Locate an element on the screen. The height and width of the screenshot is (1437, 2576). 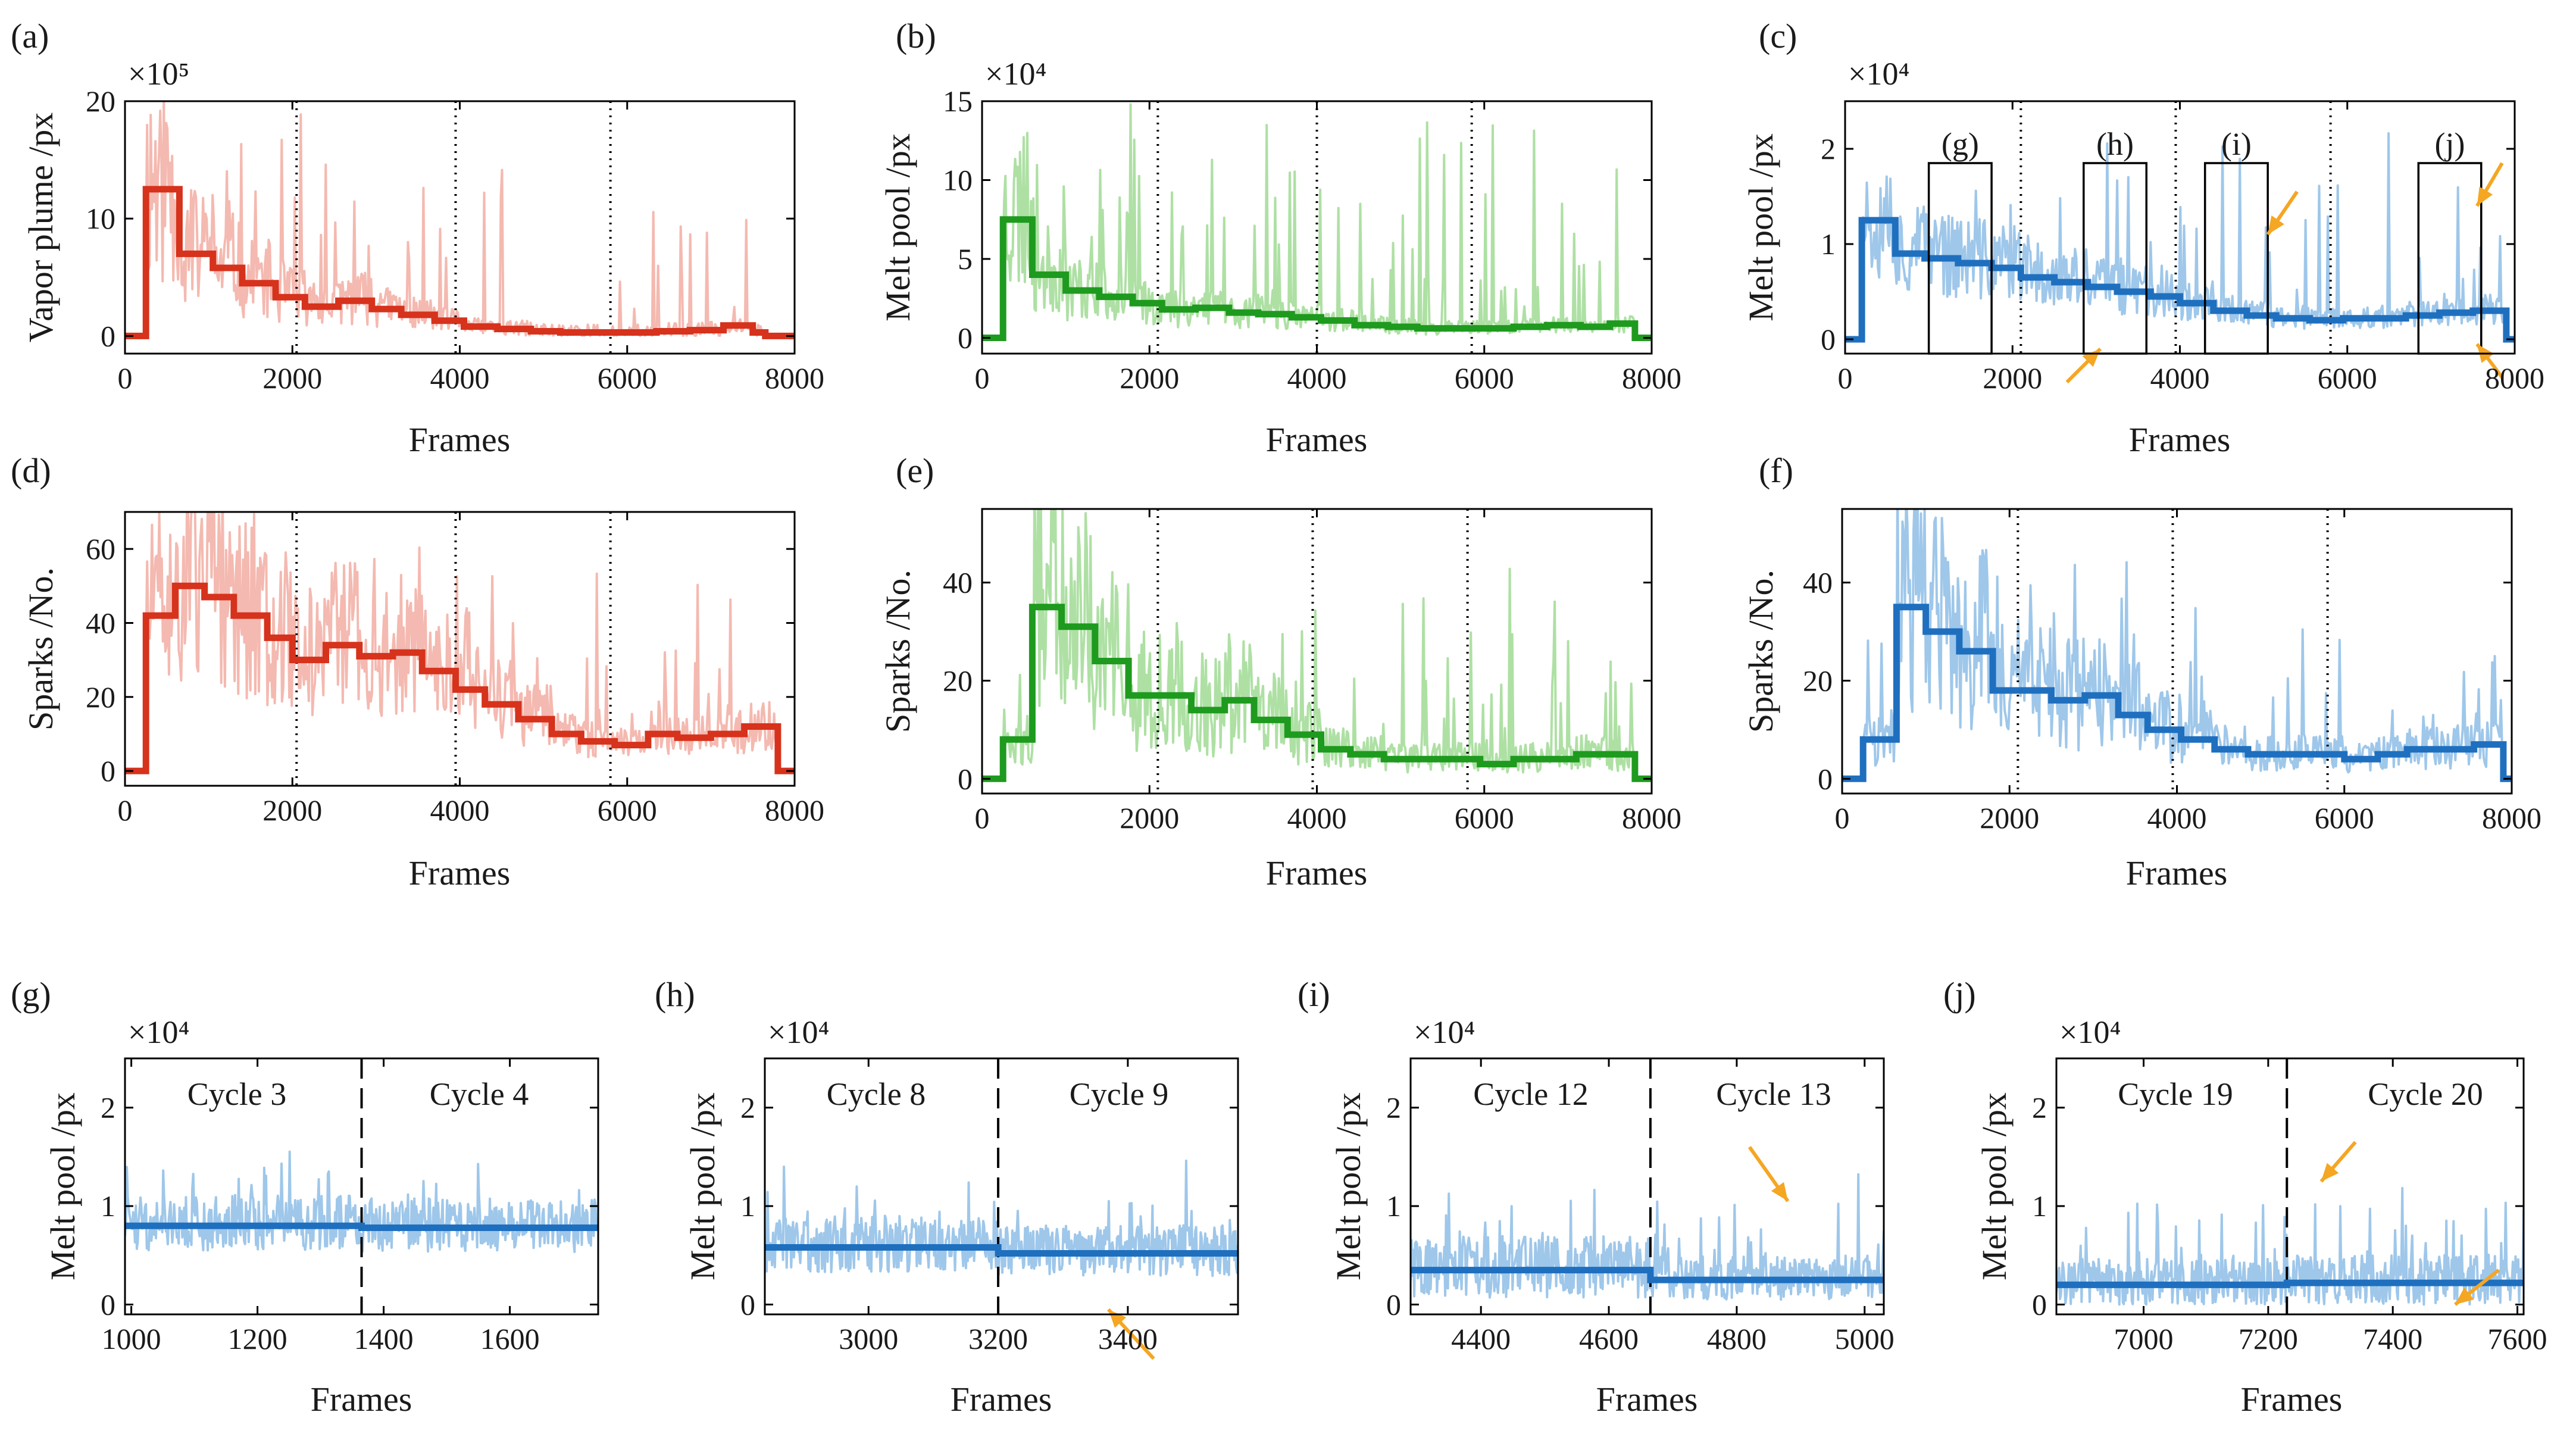
x-tick-label-j-1: 7200 is located at coordinates (2268, 1338).